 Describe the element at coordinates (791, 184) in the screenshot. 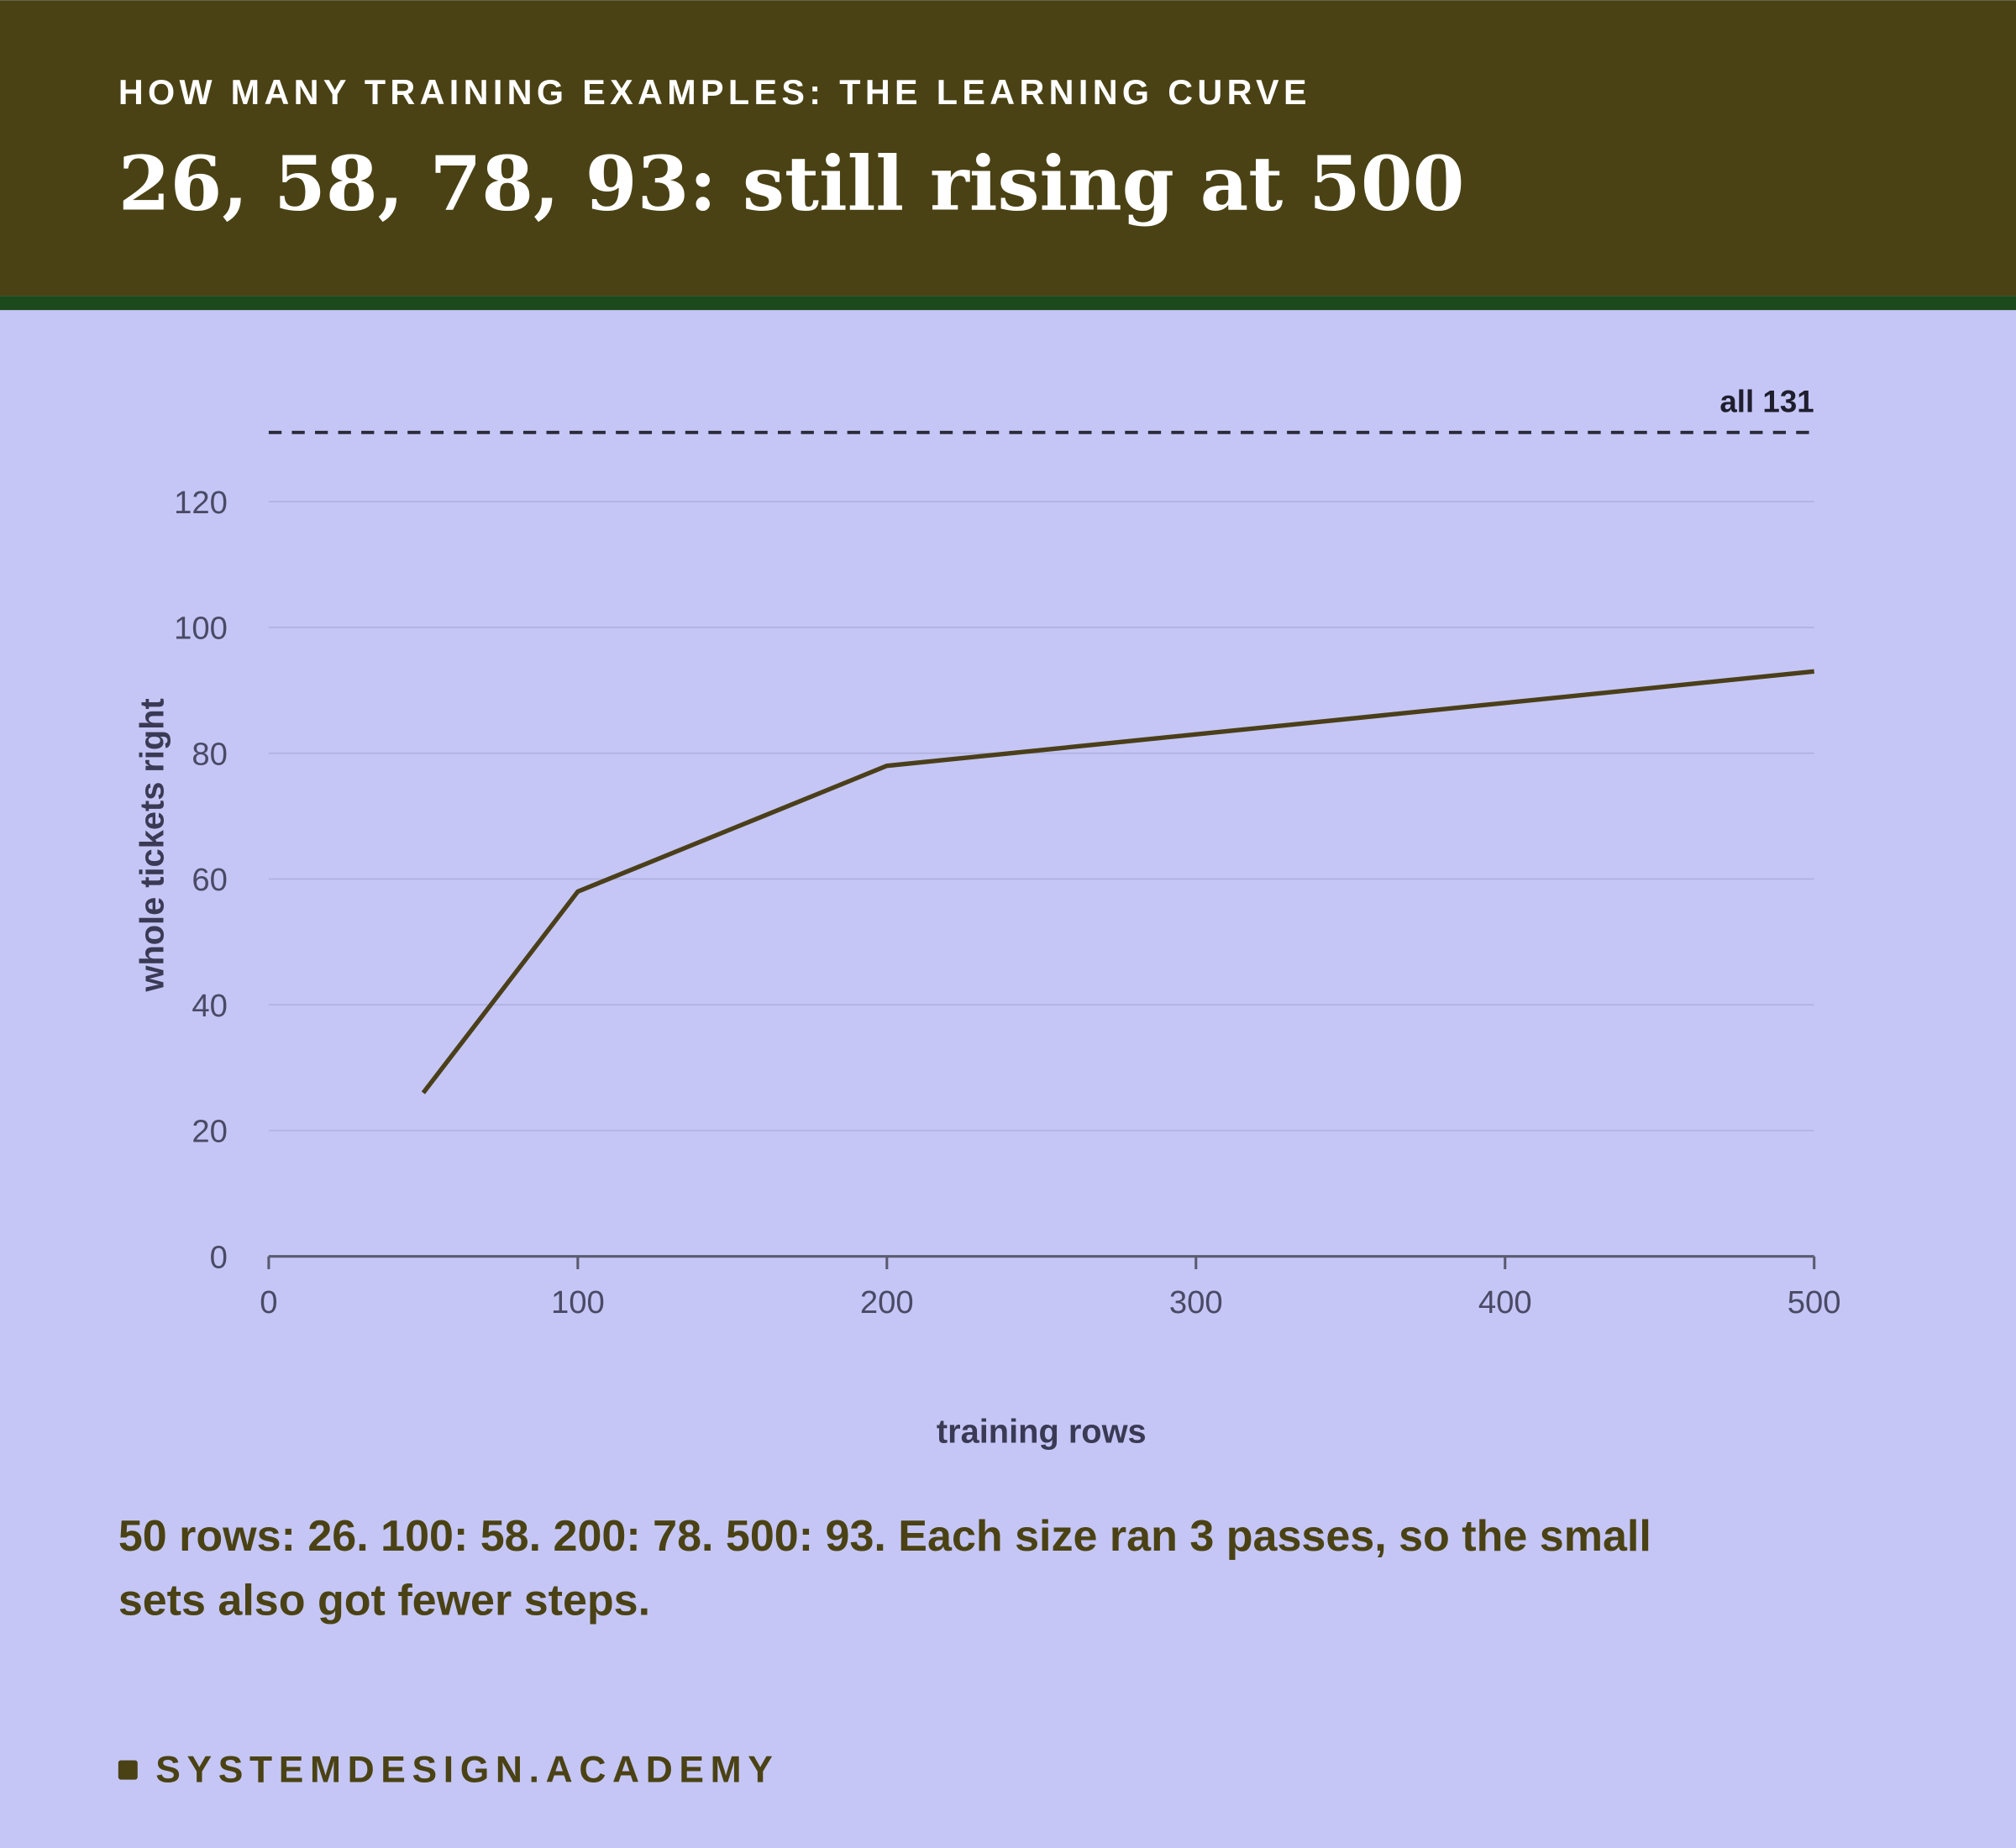

I see `chart-title: 26, 58, 78, 93: still rising at 500` at that location.